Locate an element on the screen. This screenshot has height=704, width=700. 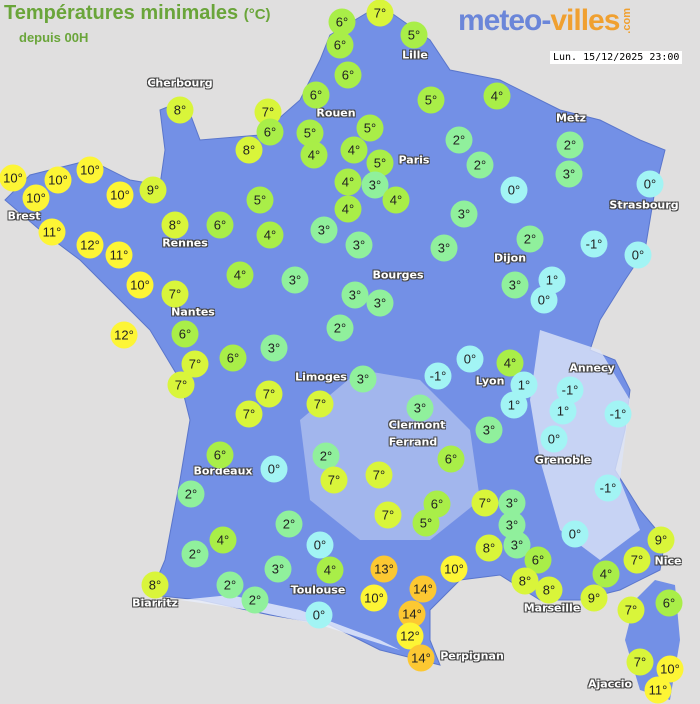
temperature-marker: 13° is located at coordinates (384, 569).